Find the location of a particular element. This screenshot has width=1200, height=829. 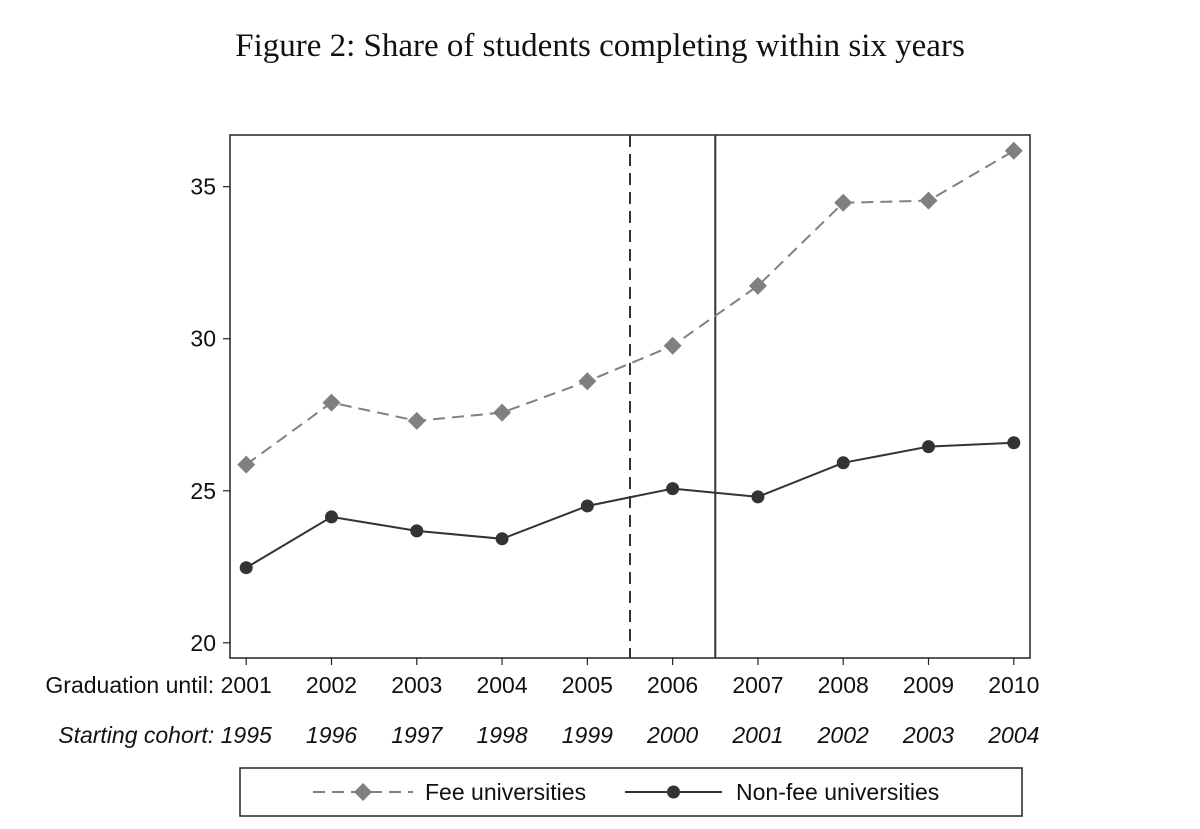

cohort-tick-label: 2004 is located at coordinates (1013, 735).